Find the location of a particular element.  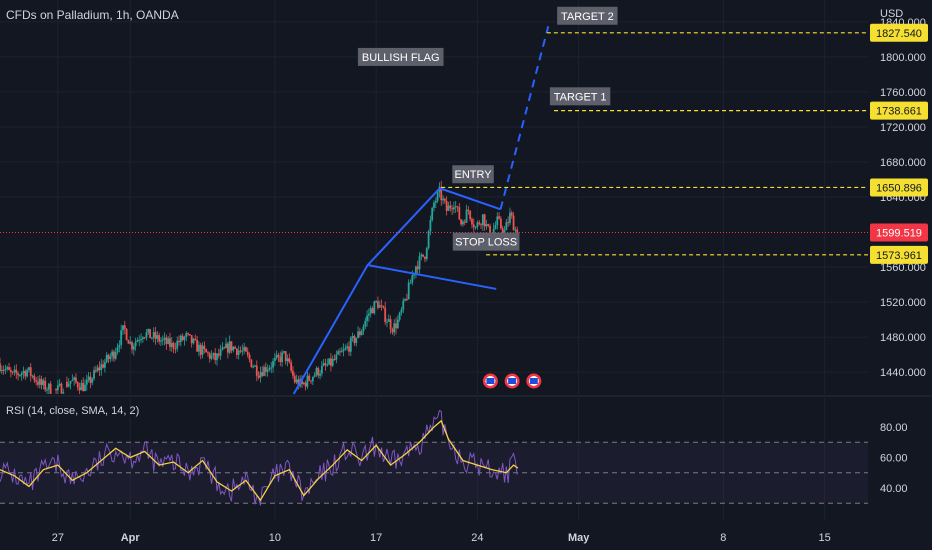

y-tick-label: 1560.000 is located at coordinates (903, 268).